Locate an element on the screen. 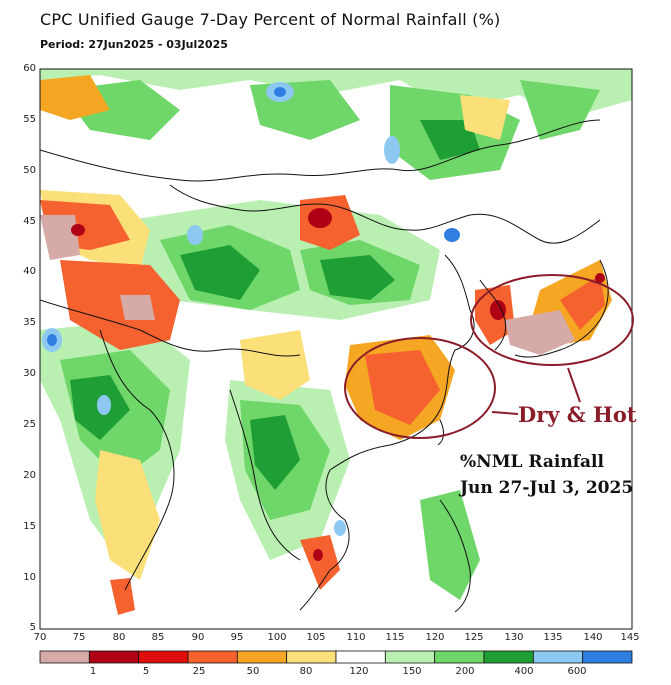  colorbar is located at coordinates (336, 657).